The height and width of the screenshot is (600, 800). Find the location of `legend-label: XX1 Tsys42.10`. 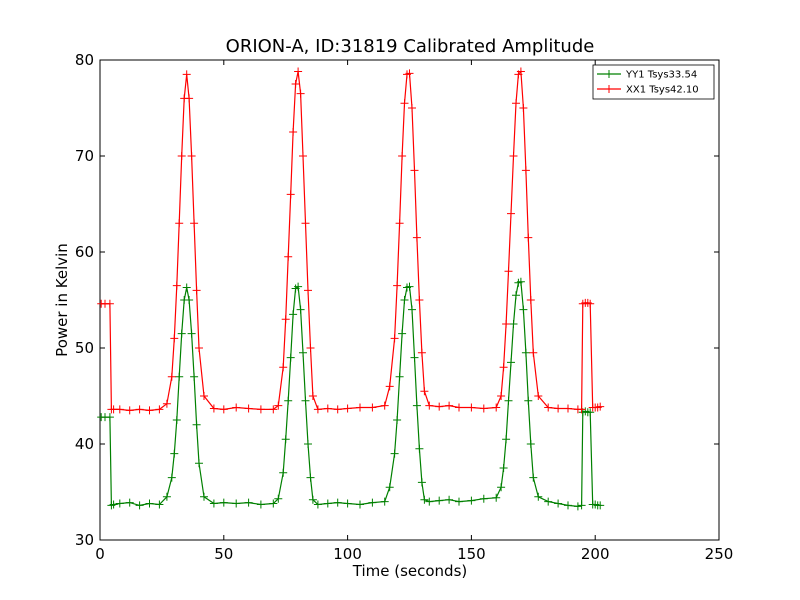

legend-label: XX1 Tsys42.10 is located at coordinates (662, 90).